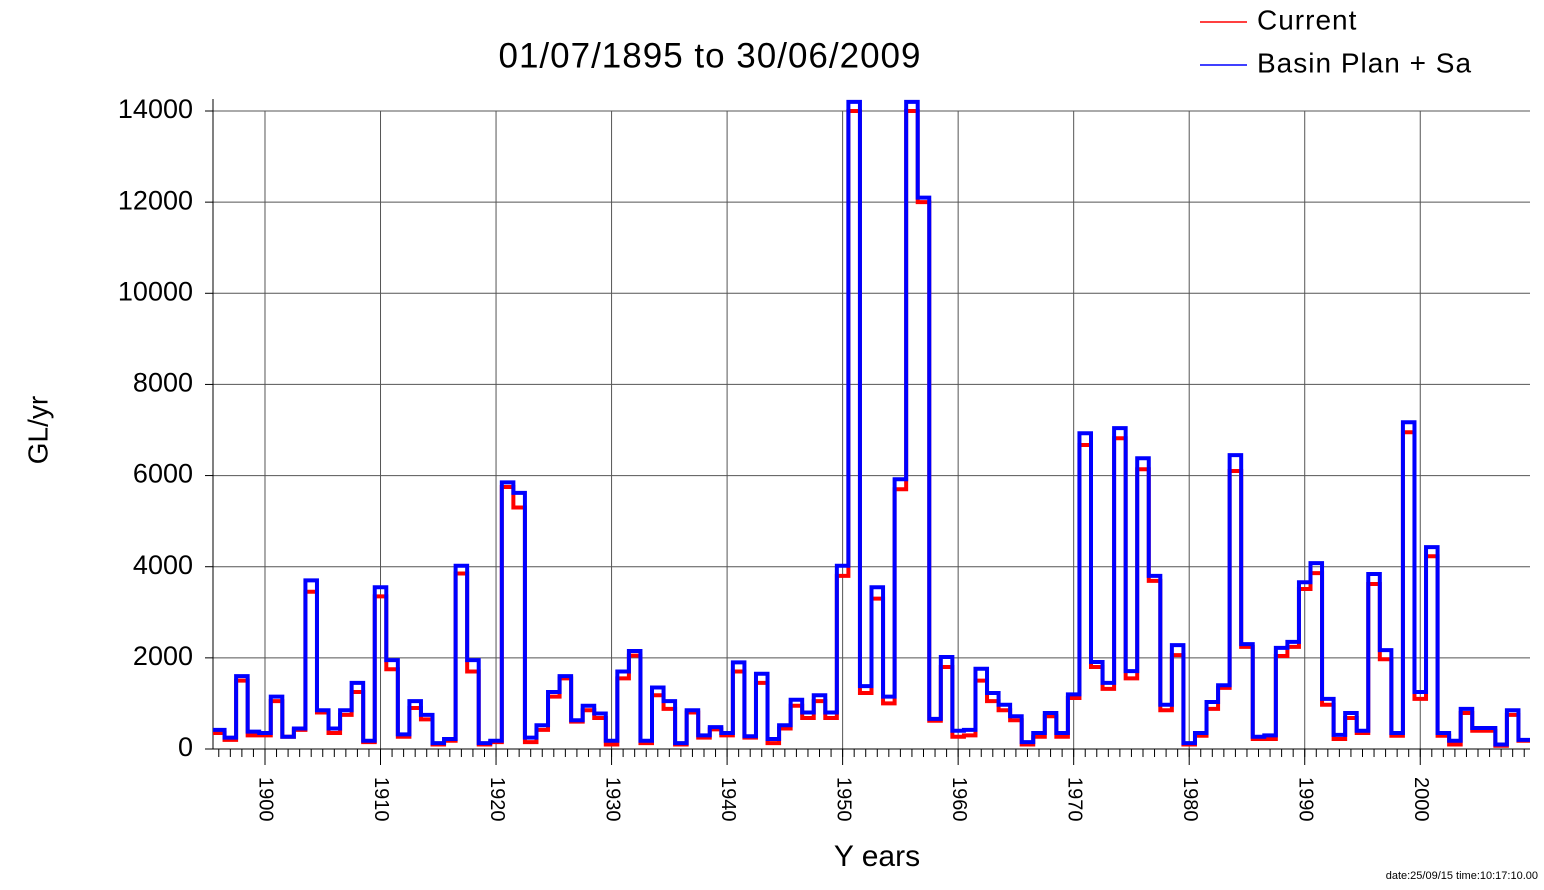 The width and height of the screenshot is (1544, 890). What do you see at coordinates (163, 474) in the screenshot?
I see `y-tick-label: 6000` at bounding box center [163, 474].